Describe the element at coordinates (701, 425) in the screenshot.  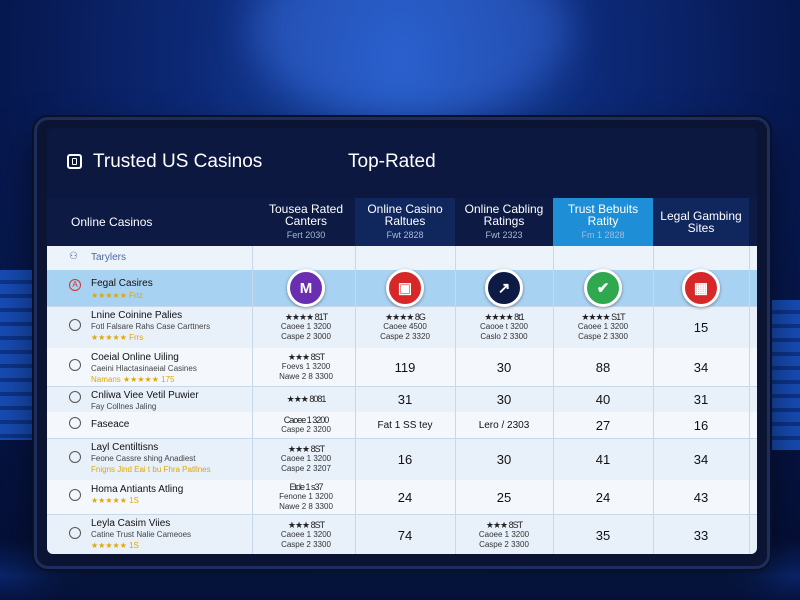
I see `rating-value: 16` at that location.